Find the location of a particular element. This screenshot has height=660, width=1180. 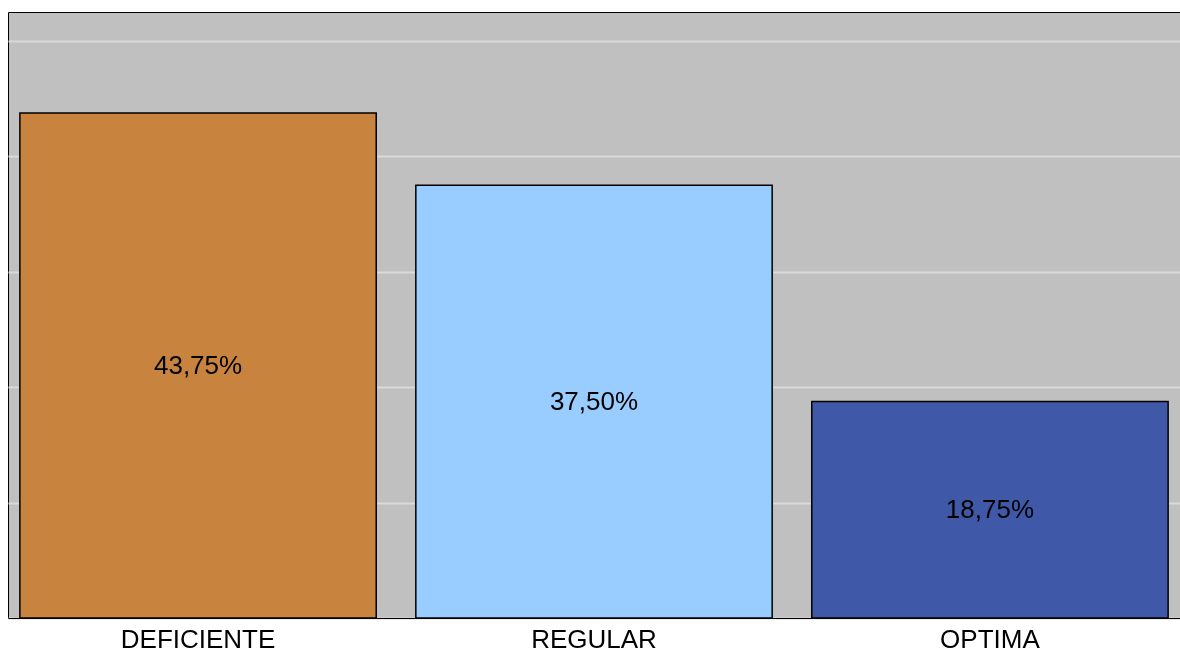

data-label: 43,75% is located at coordinates (198, 364).